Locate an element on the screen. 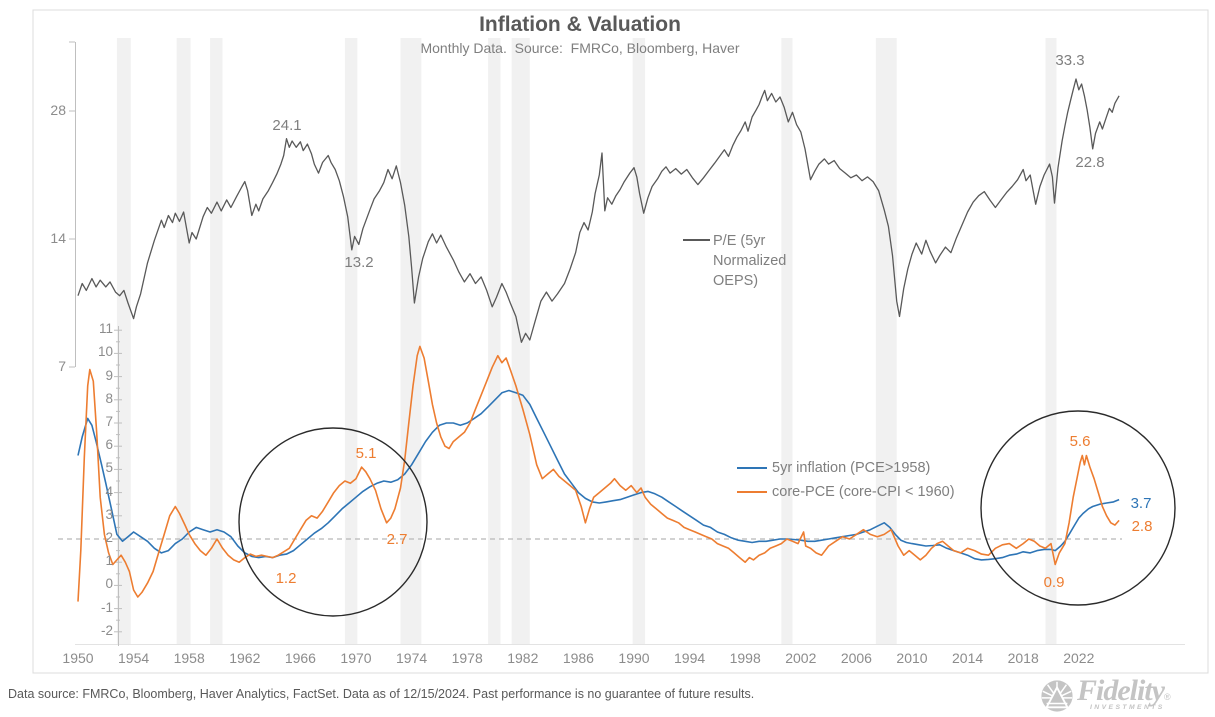 The width and height of the screenshot is (1215, 717). x-axis-tick-label: 2014 is located at coordinates (968, 658).